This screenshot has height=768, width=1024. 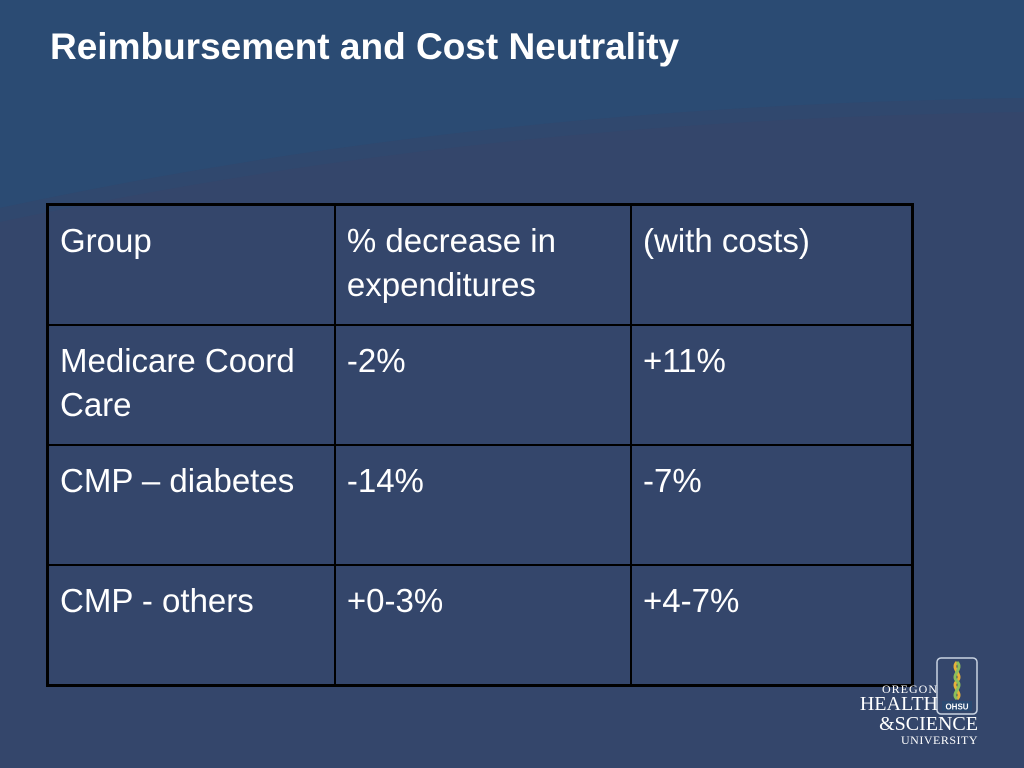 I want to click on logo-badge-text: OHSU, so click(x=956, y=707).